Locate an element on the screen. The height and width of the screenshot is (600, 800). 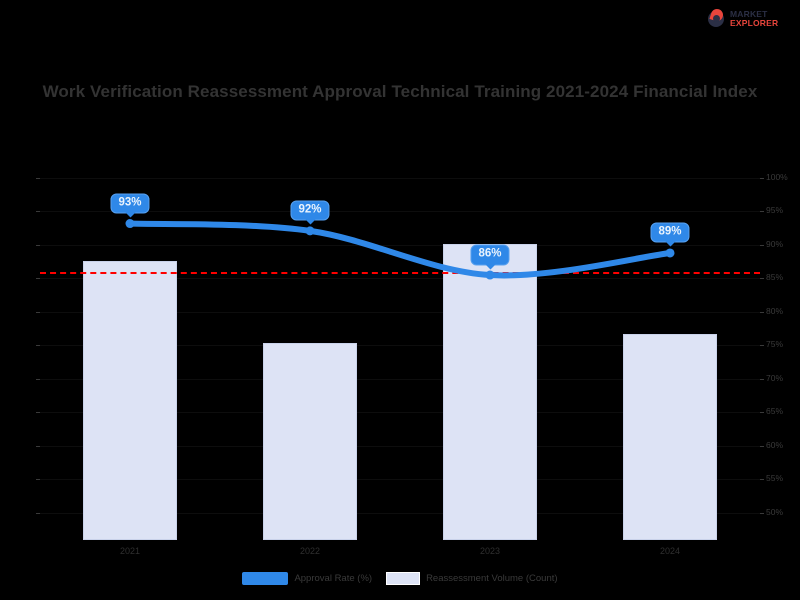
brand-logo: MARKET EXPLORER is located at coordinates (749, 19).